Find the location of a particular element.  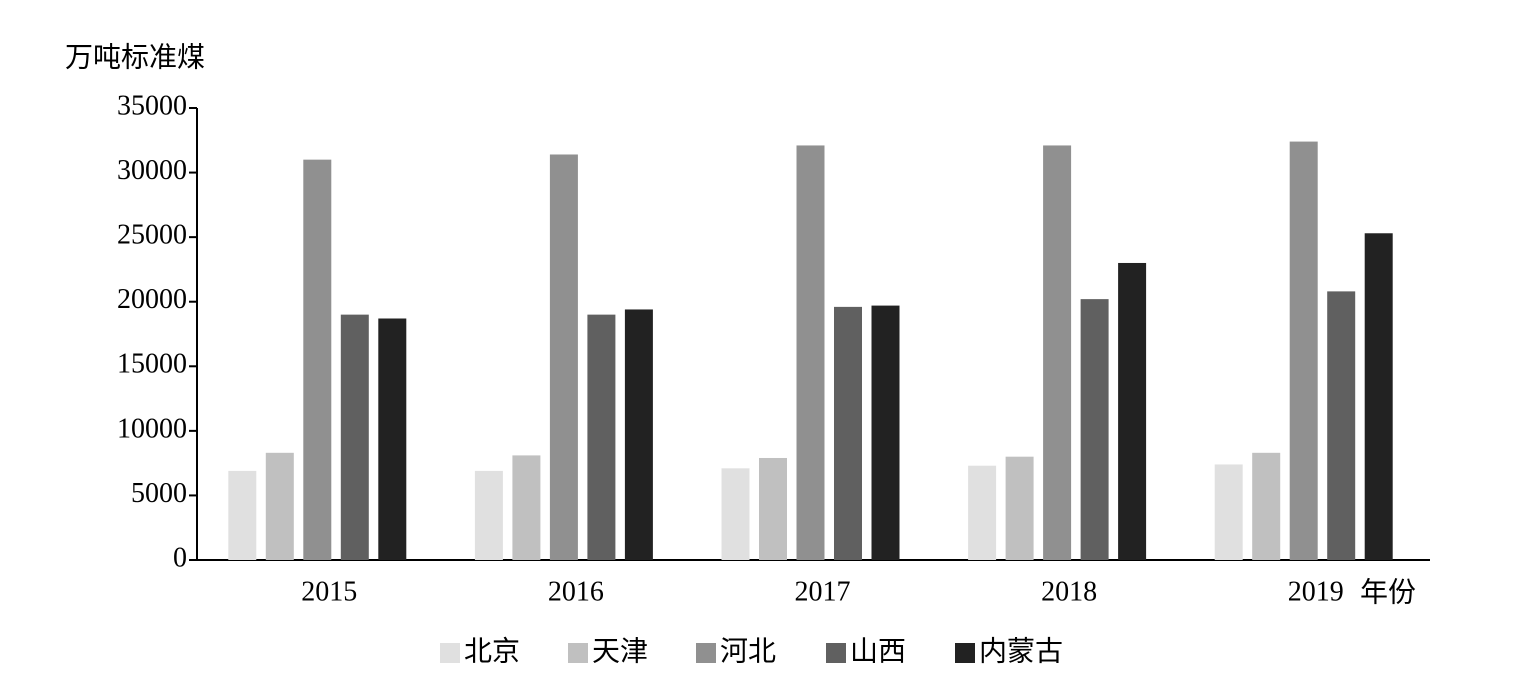

legend-label: 天津 is located at coordinates (620, 651).